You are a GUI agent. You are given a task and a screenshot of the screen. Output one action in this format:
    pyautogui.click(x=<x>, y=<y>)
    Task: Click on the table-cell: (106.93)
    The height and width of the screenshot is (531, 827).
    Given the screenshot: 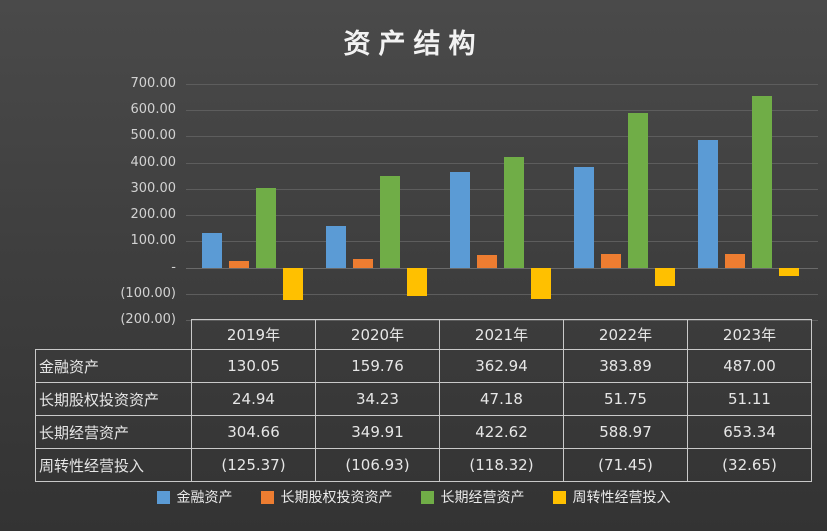 What is the action you would take?
    pyautogui.click(x=377, y=465)
    